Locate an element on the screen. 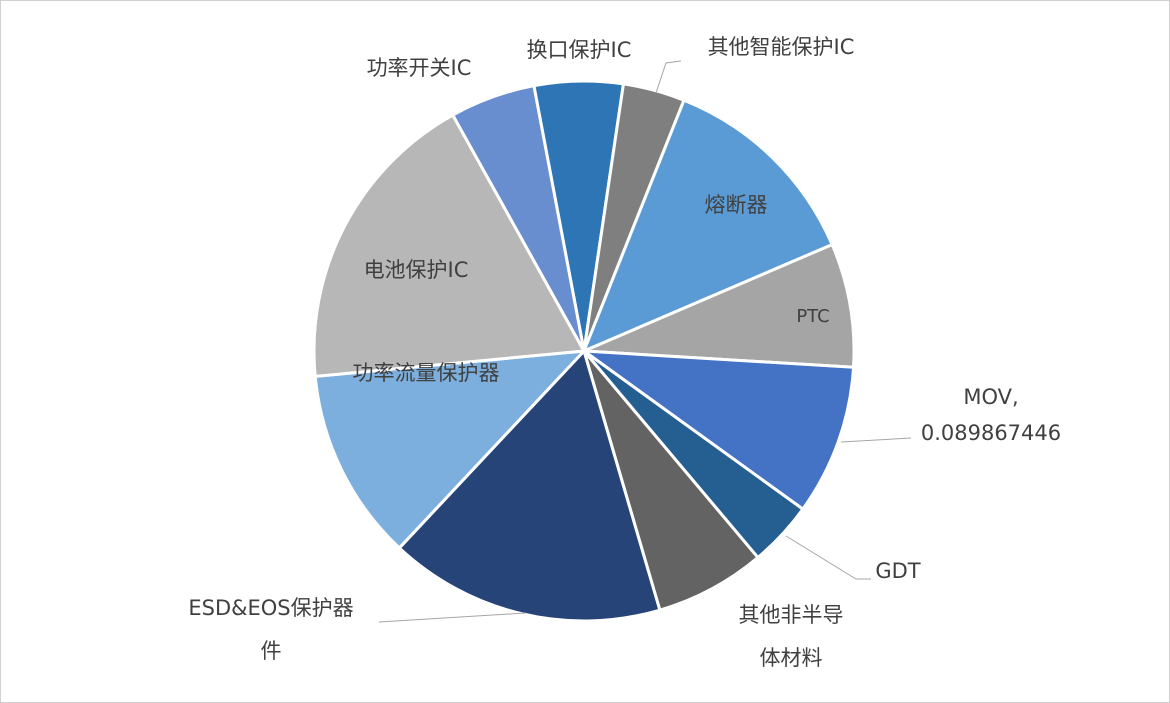  slice-label: 换口保护IC is located at coordinates (579, 50).